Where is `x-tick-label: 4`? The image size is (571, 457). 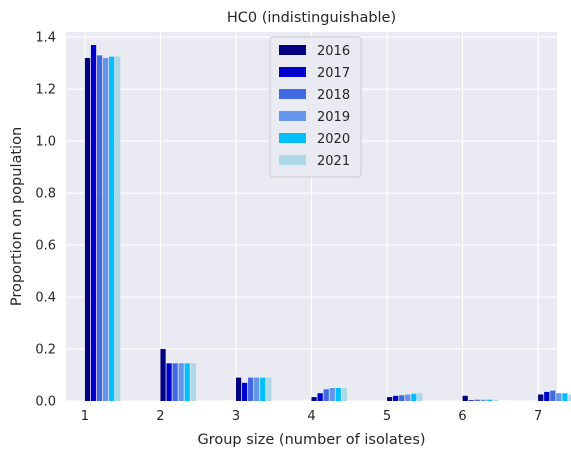 x-tick-label: 4 is located at coordinates (311, 416).